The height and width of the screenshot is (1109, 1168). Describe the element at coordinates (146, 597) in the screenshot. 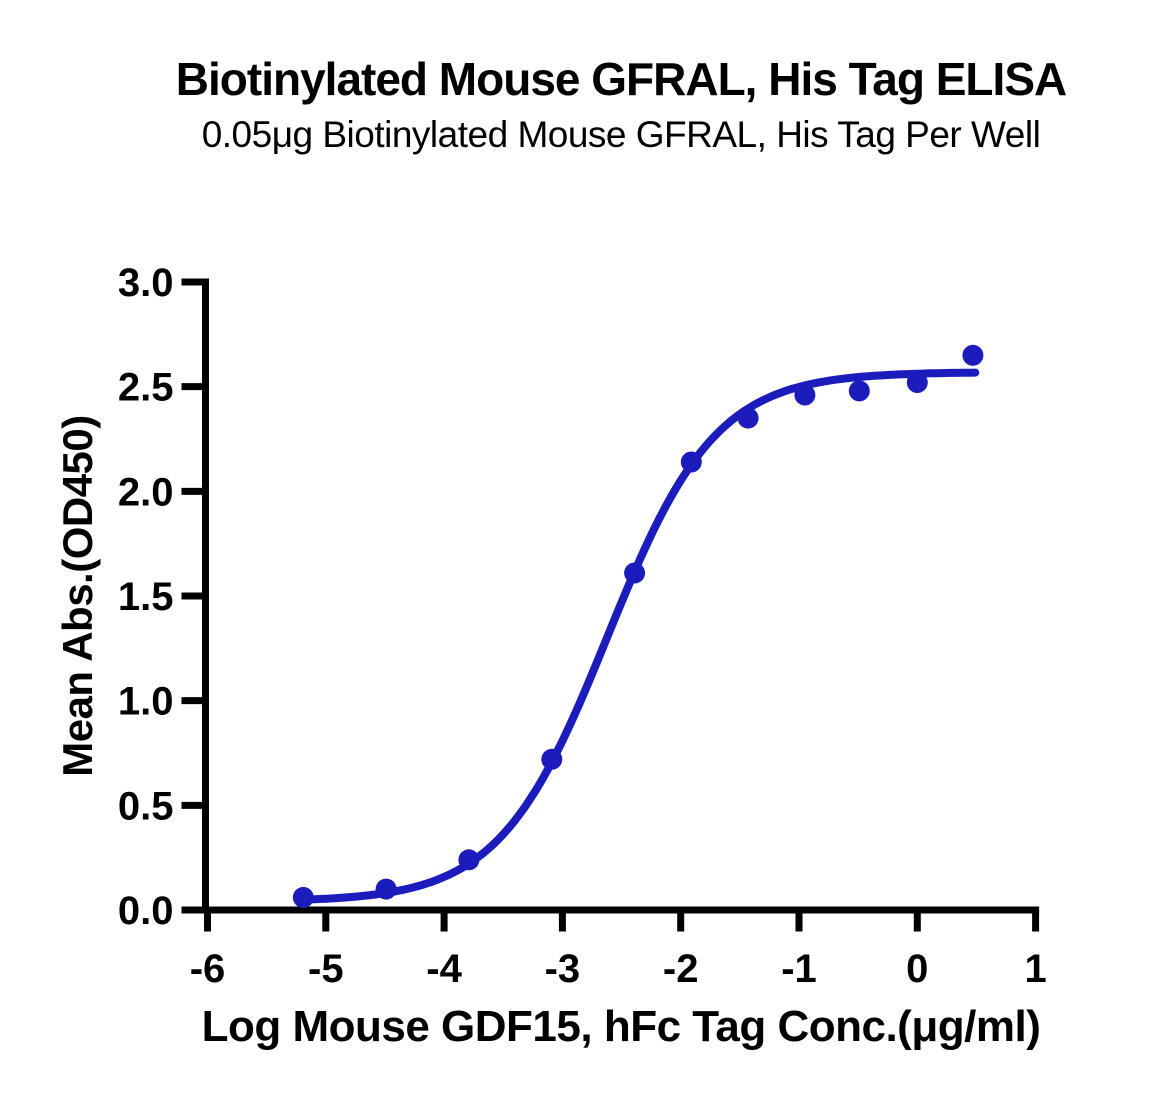

I see `y-tick-label: 1.5` at that location.